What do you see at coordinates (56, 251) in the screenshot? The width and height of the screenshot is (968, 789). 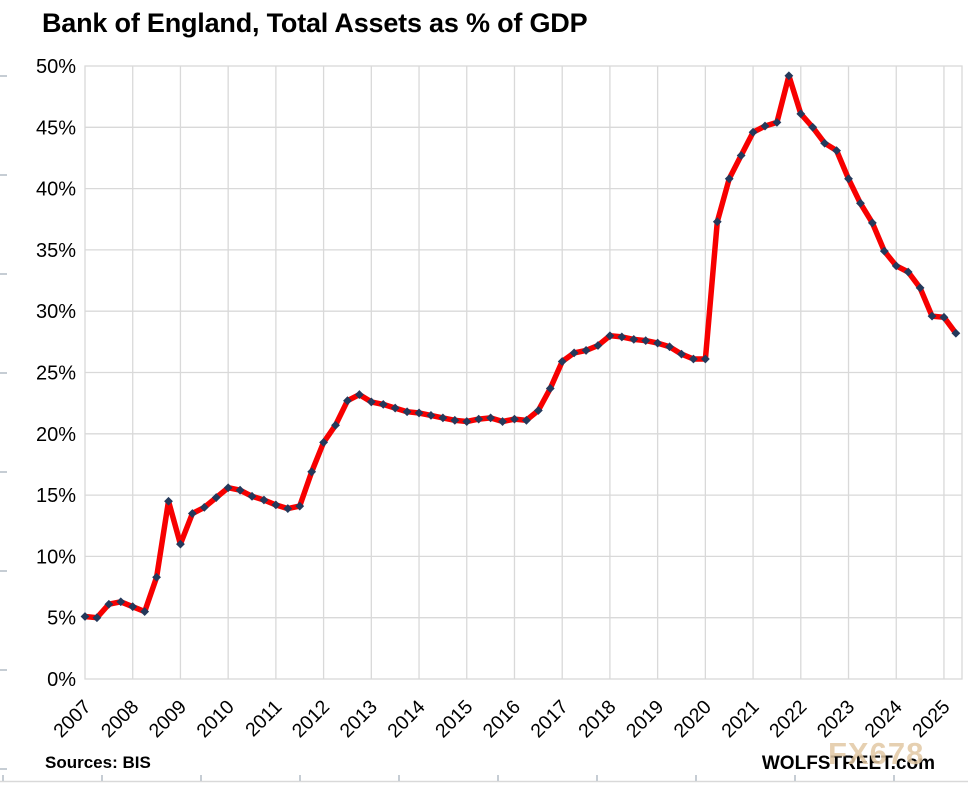 I see `y-axis-tick-label: 35%` at bounding box center [56, 251].